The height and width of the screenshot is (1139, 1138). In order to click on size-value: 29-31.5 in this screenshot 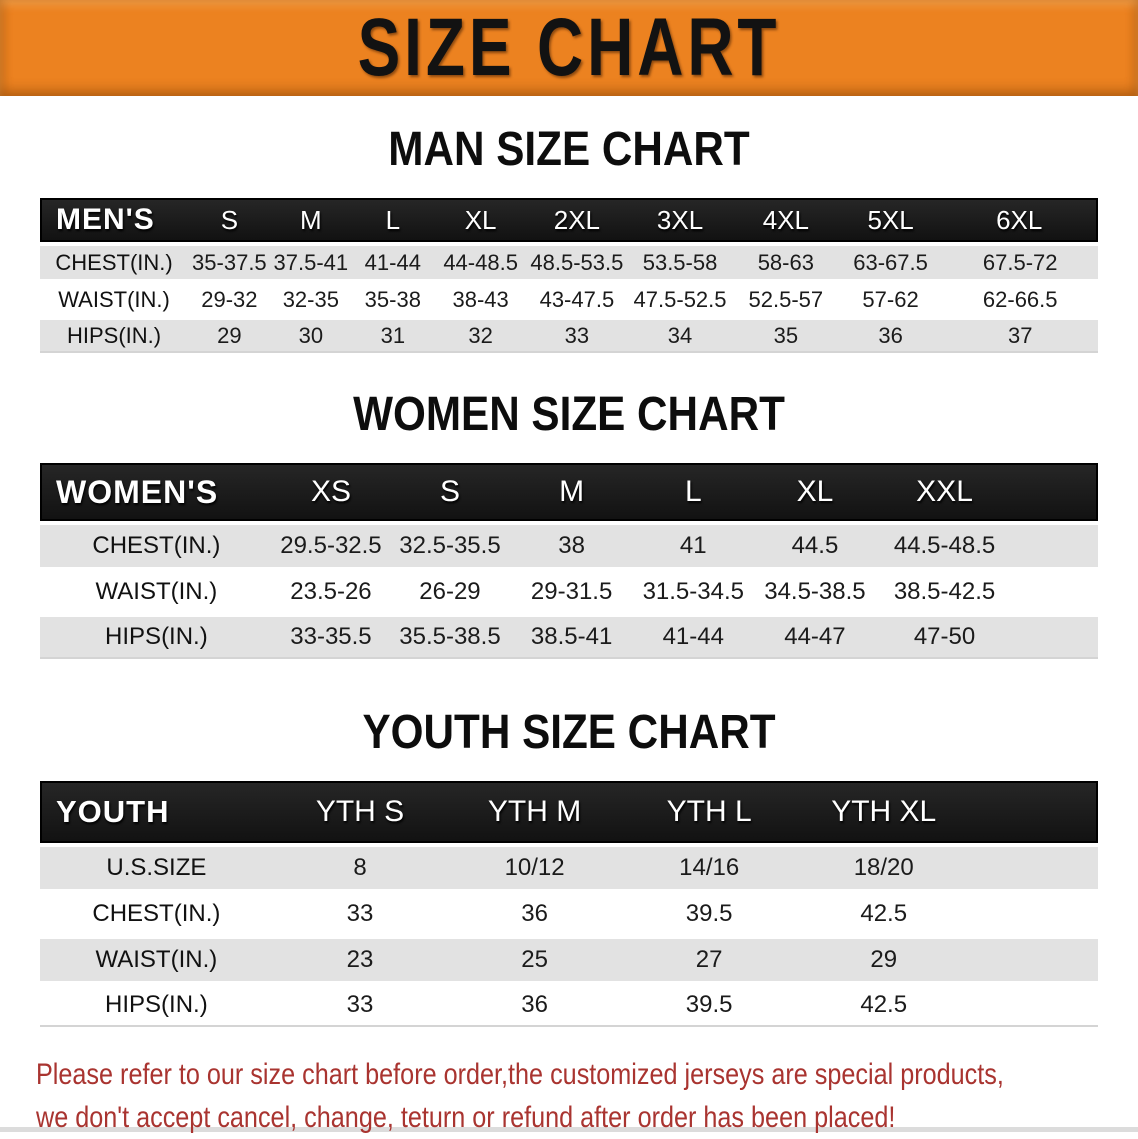, I will do `click(571, 590)`.